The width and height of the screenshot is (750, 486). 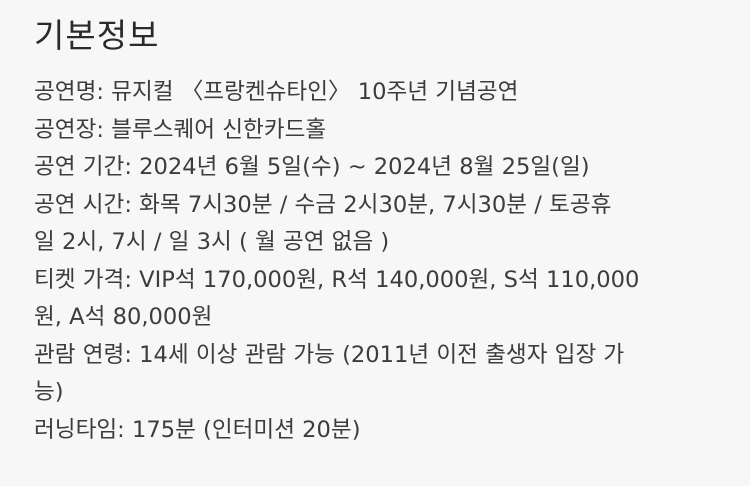 What do you see at coordinates (97, 35) in the screenshot?
I see `section-title: 기본정보` at bounding box center [97, 35].